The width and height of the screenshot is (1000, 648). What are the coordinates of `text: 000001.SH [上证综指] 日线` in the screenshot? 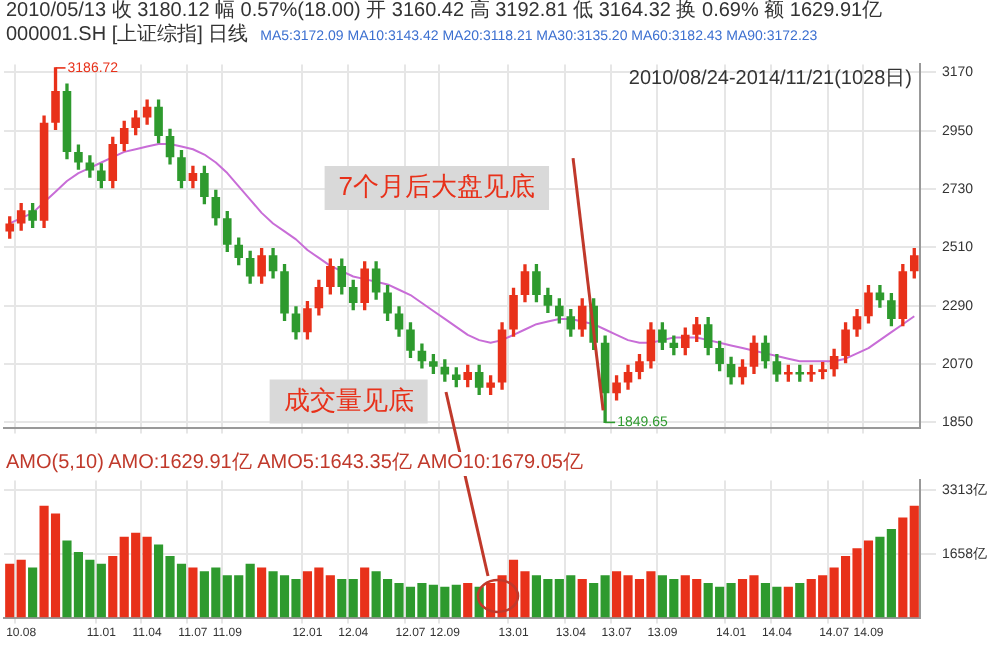 It's located at (127, 36).